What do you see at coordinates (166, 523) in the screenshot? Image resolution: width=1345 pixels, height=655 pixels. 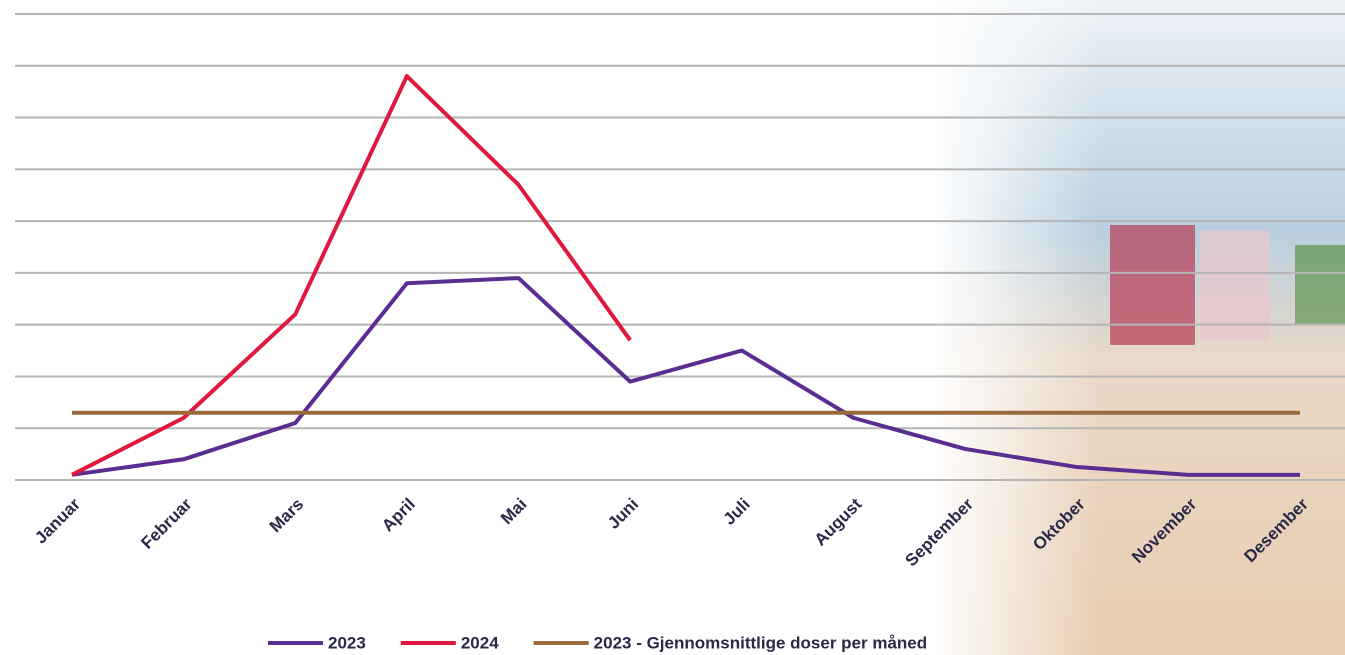 I see `x-tick-label: Februar` at bounding box center [166, 523].